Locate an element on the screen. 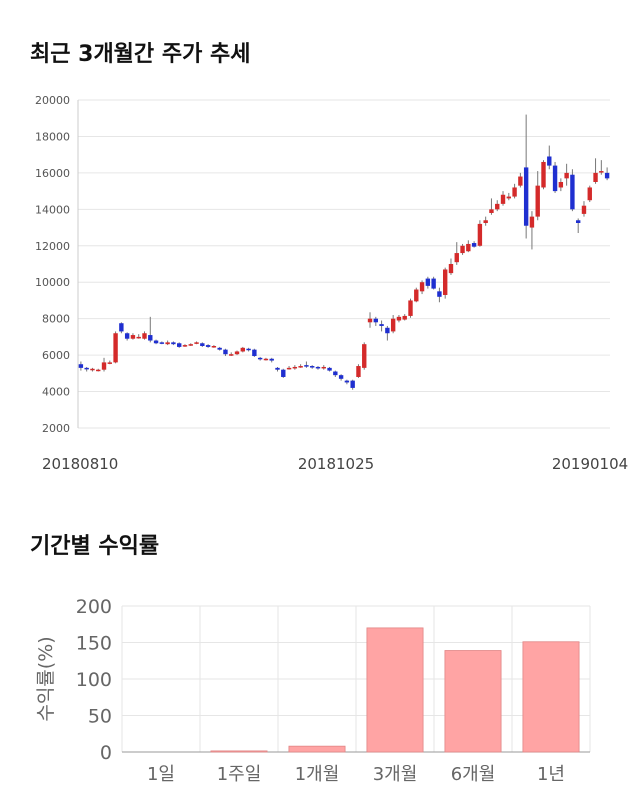 Image resolution: width=640 pixels, height=810 pixels. y-tick-label: 50 is located at coordinates (100, 717).